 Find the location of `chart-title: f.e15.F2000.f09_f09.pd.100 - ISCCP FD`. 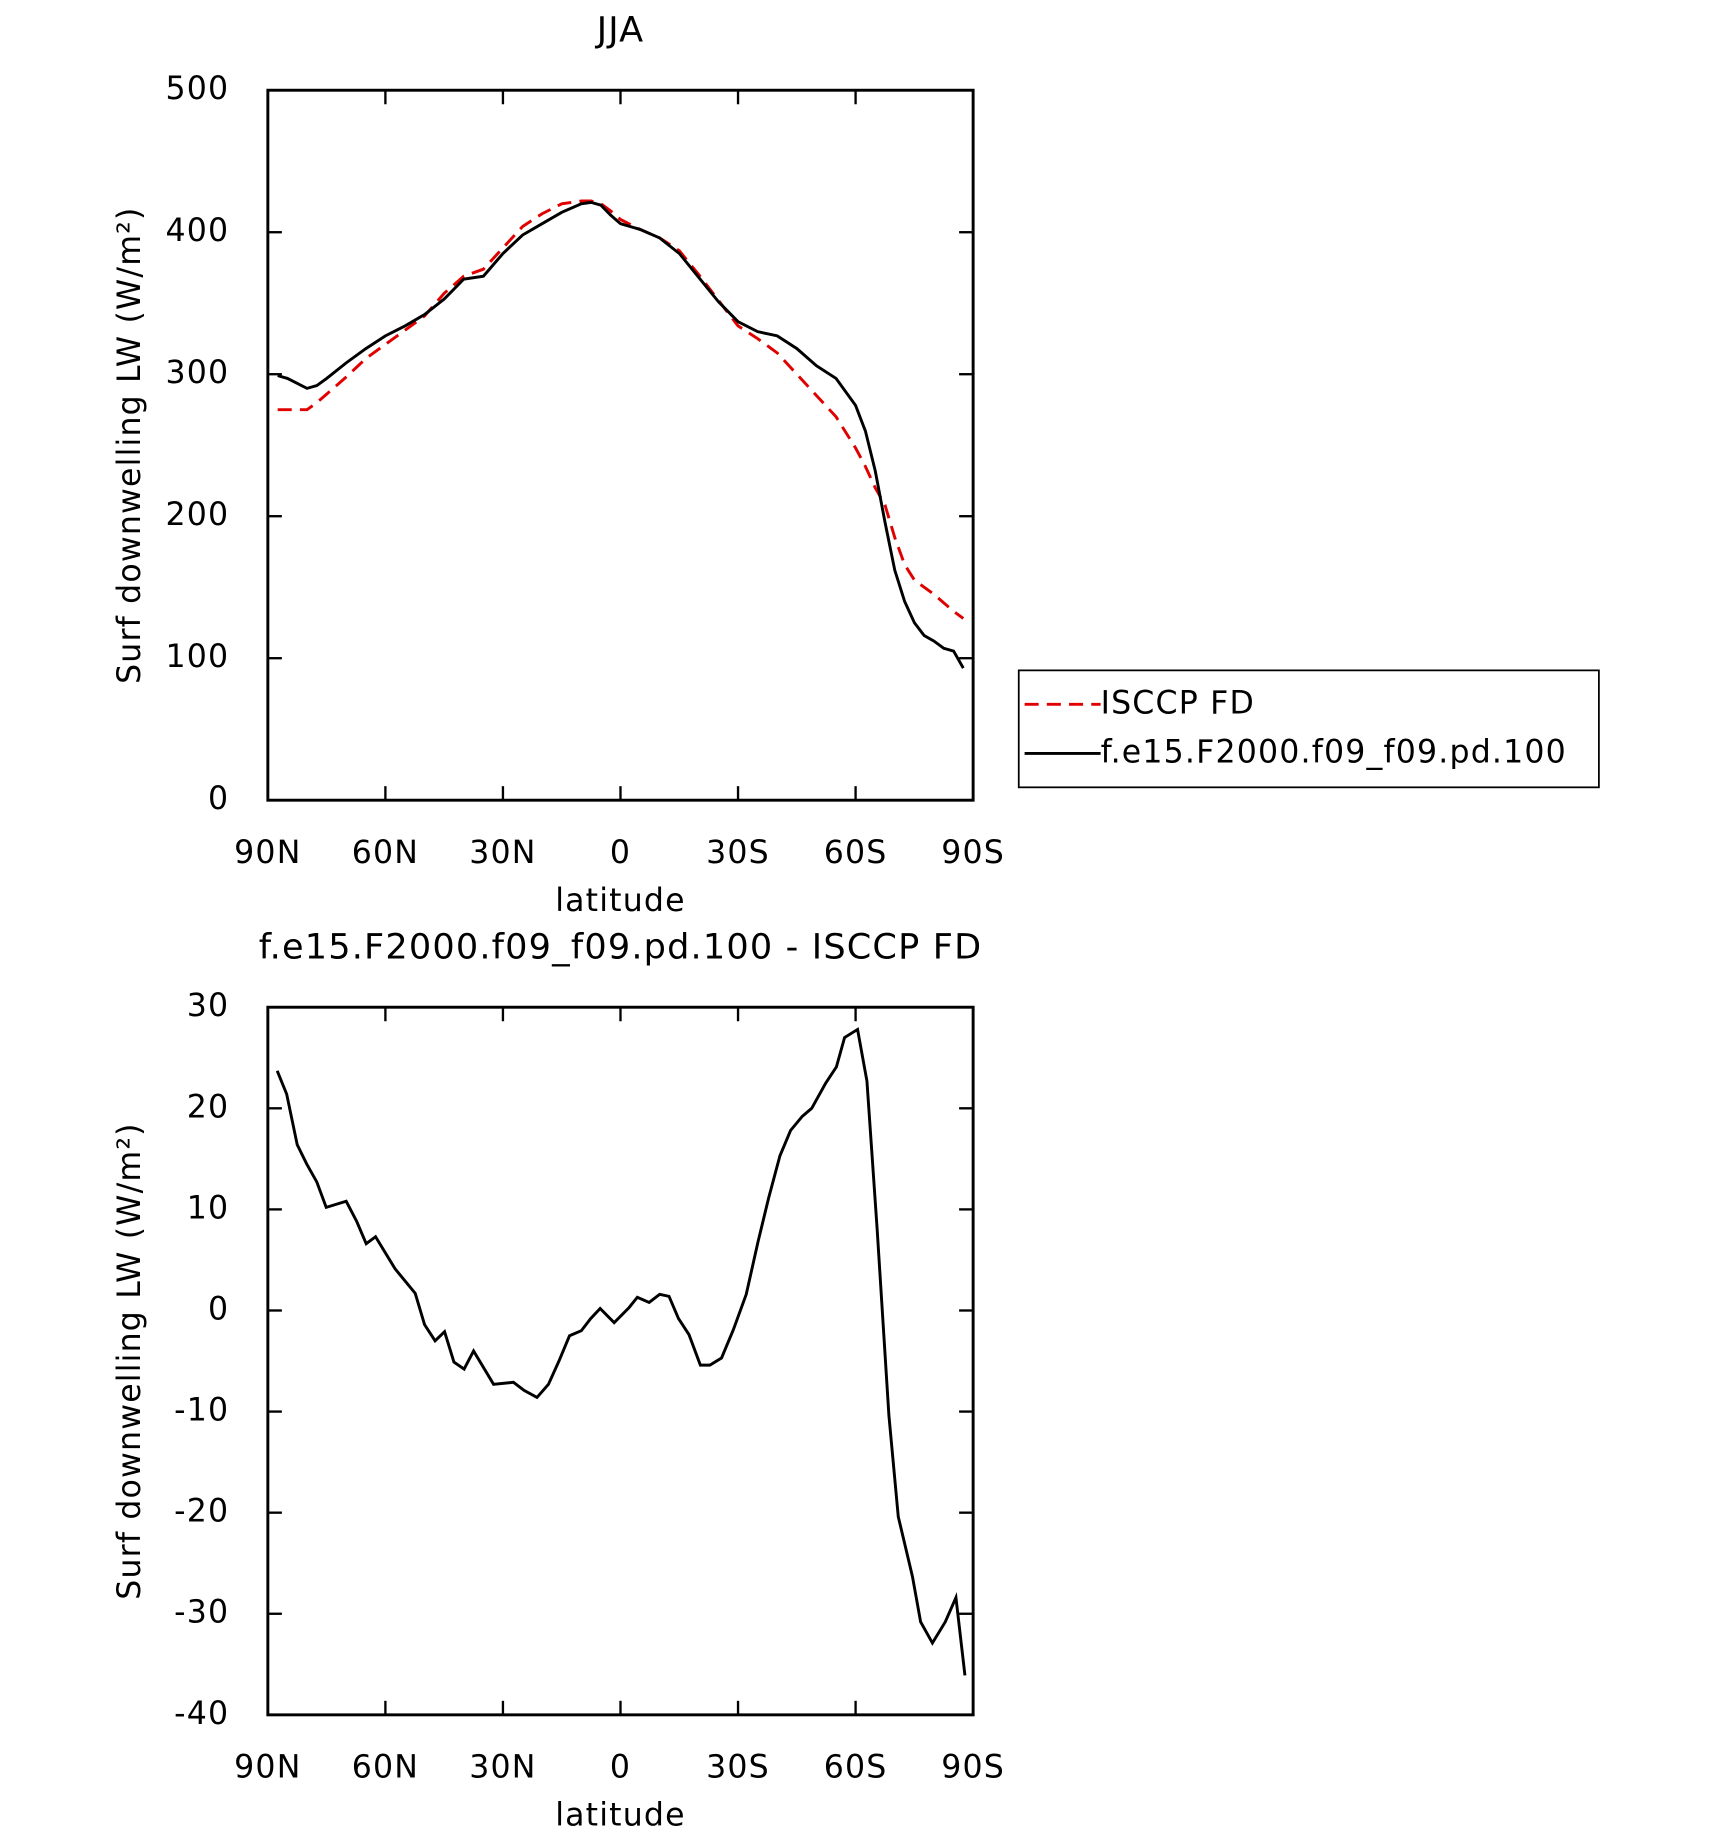

chart-title: f.e15.F2000.f09_f09.pd.100 - ISCCP FD is located at coordinates (621, 947).